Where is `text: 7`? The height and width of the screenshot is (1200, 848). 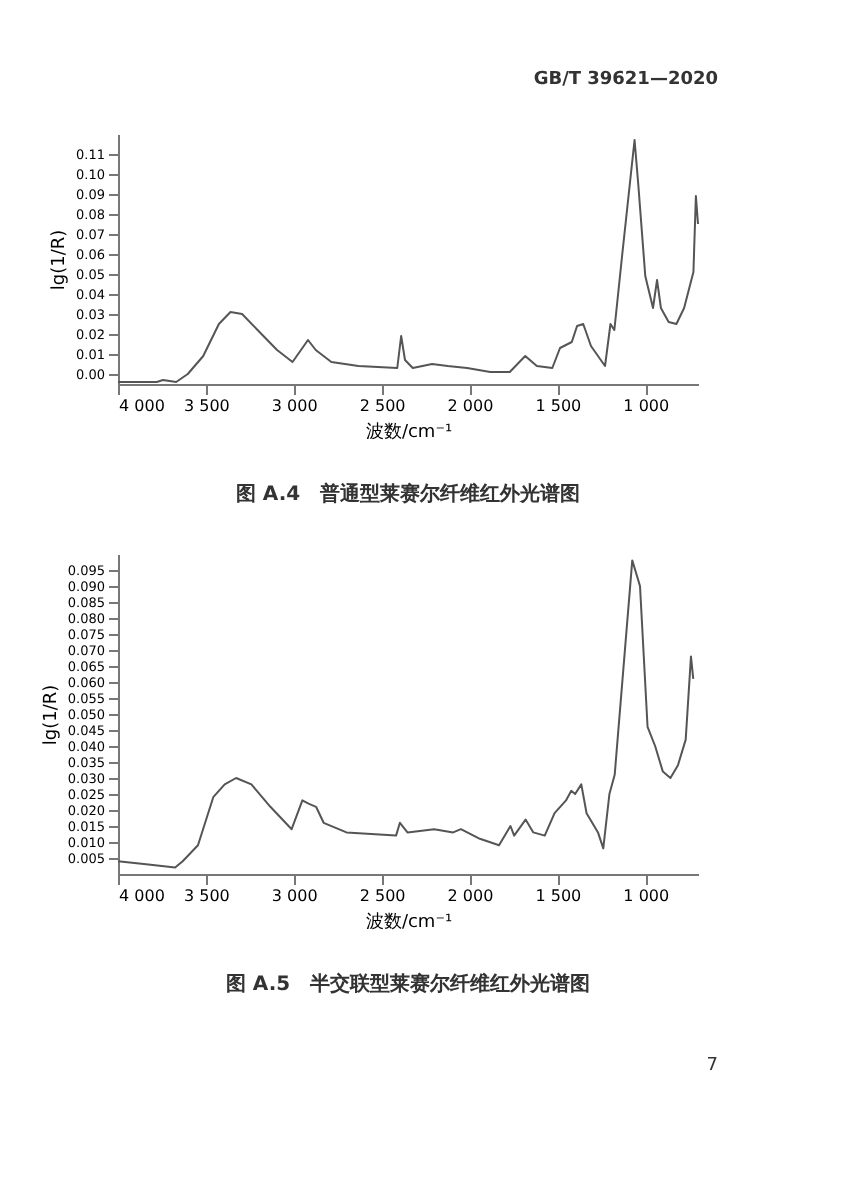
text: 7 is located at coordinates (712, 1066).